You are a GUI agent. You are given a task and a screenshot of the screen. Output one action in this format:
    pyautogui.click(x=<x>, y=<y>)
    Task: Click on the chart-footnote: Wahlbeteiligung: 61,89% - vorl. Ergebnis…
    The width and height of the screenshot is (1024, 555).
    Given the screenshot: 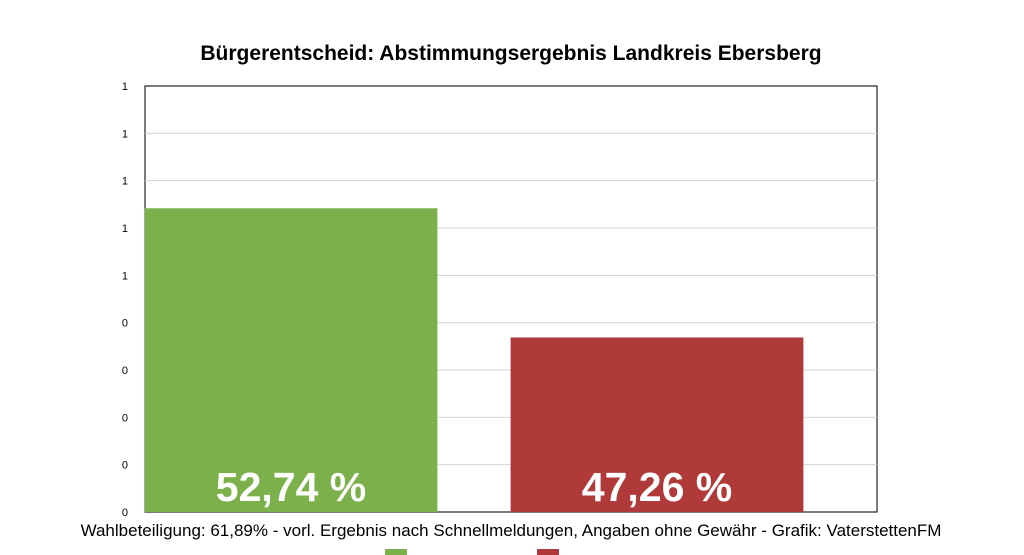 What is the action you would take?
    pyautogui.click(x=511, y=530)
    